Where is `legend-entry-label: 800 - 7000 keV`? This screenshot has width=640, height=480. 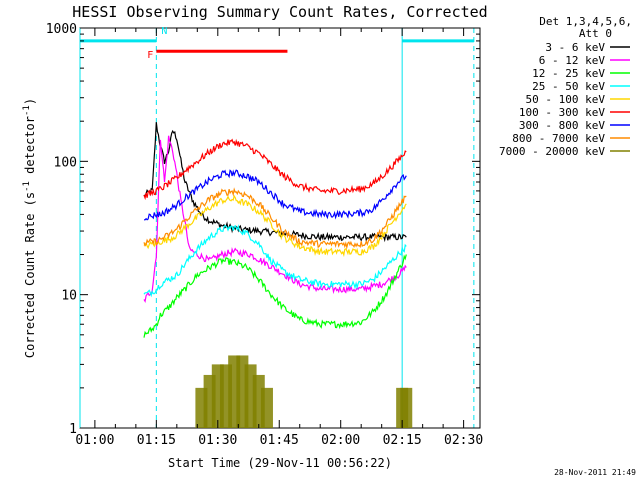
legend-entry-label: 800 - 7000 keV is located at coordinates (558, 138).